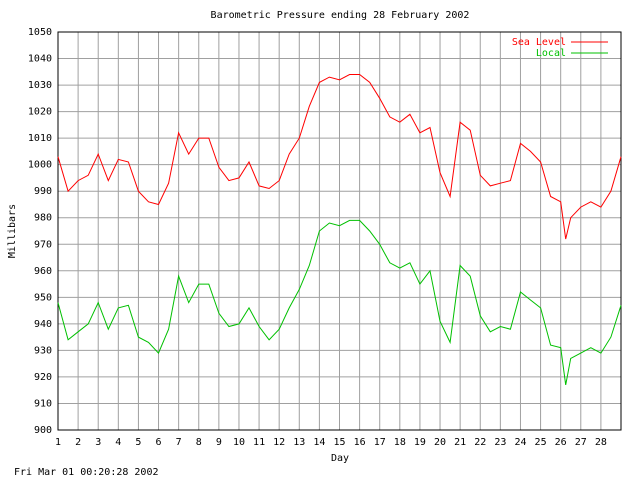  I want to click on x-tick-label: 4, so click(118, 442).